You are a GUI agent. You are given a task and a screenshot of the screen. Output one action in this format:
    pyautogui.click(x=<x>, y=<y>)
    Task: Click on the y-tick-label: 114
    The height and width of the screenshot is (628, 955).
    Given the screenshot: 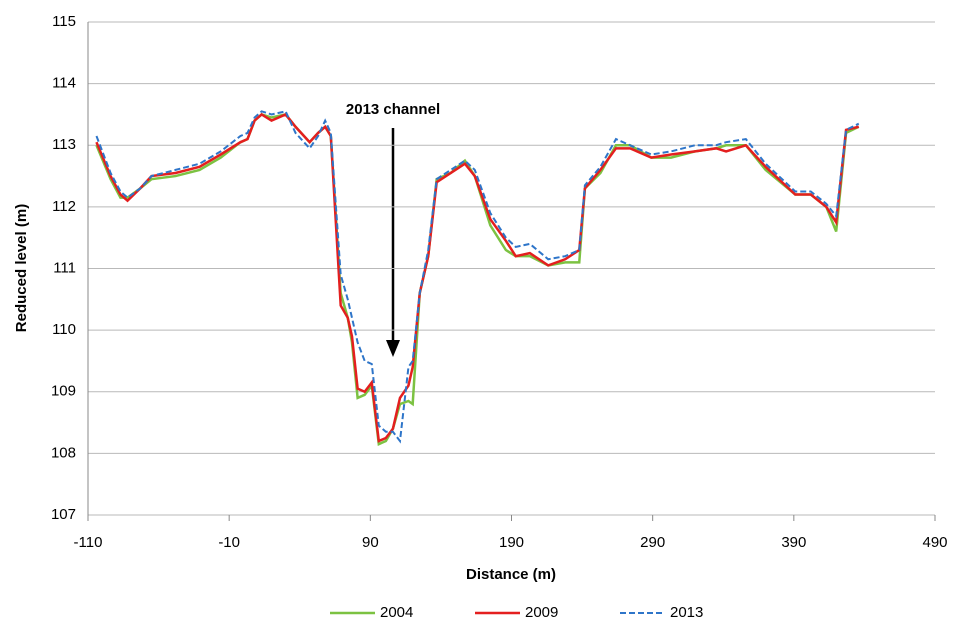 What is the action you would take?
    pyautogui.click(x=64, y=83)
    